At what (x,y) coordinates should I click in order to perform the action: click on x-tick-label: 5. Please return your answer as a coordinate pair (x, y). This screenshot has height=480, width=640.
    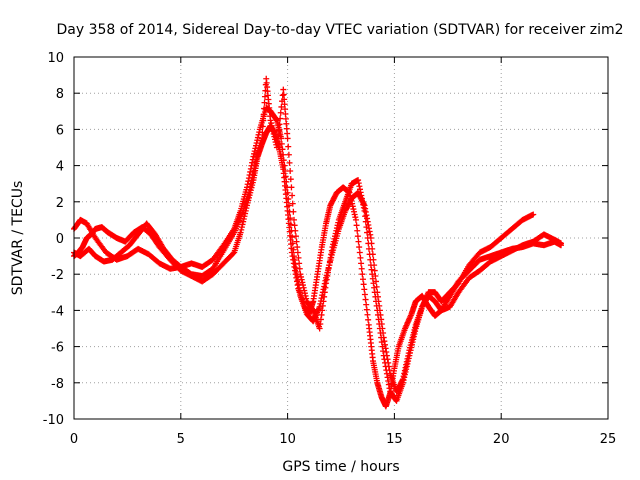
    Looking at the image, I should click on (181, 439).